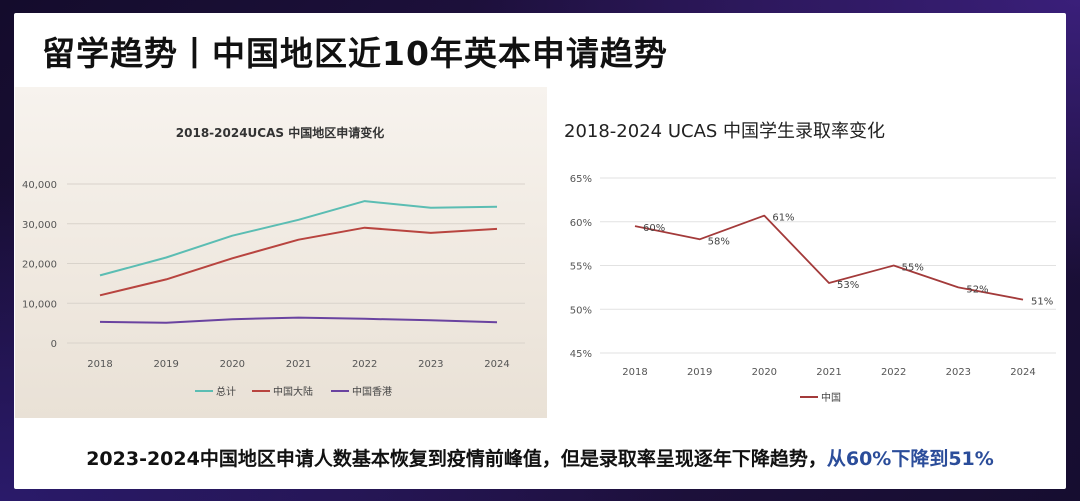  Describe the element at coordinates (581, 223) in the screenshot. I see `y-tick-label: 60%` at that location.